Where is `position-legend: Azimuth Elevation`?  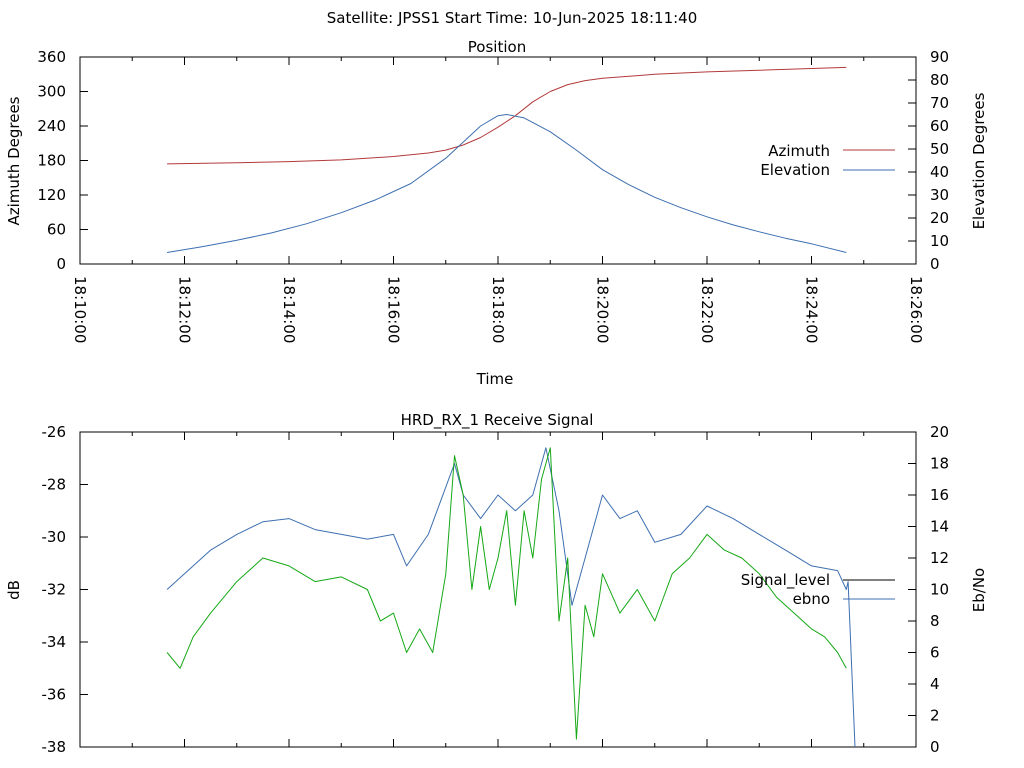
position-legend: Azimuth Elevation is located at coordinates (827, 160).